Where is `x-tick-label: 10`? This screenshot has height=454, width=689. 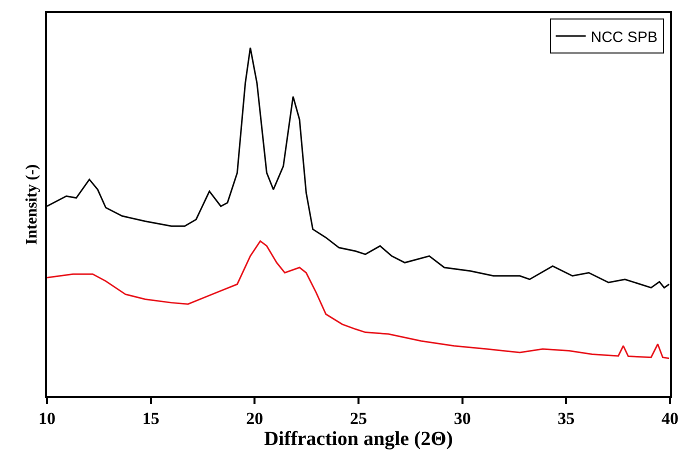 x-tick-label: 10 is located at coordinates (47, 418).